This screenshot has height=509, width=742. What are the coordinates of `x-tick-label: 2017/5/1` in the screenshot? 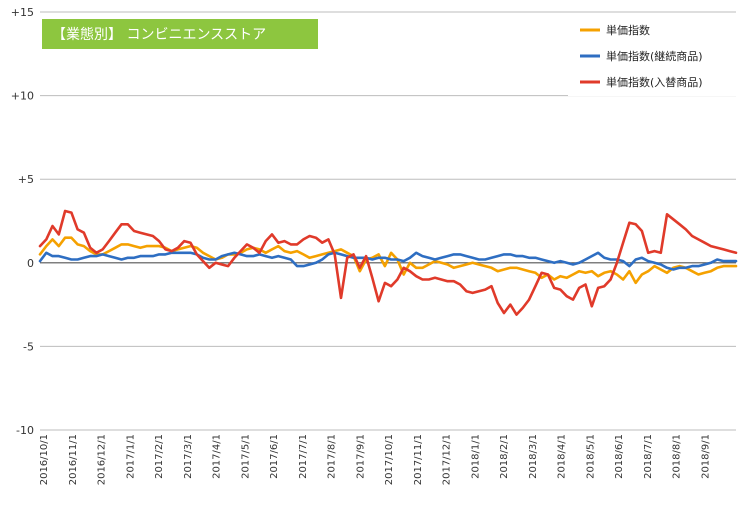 It's located at (245, 456).